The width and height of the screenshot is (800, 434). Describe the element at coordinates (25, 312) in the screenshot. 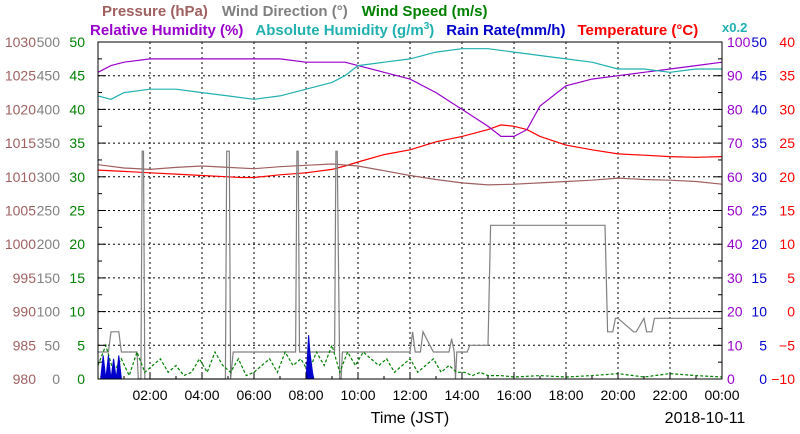

I see `pressure-tick-label: 990` at that location.